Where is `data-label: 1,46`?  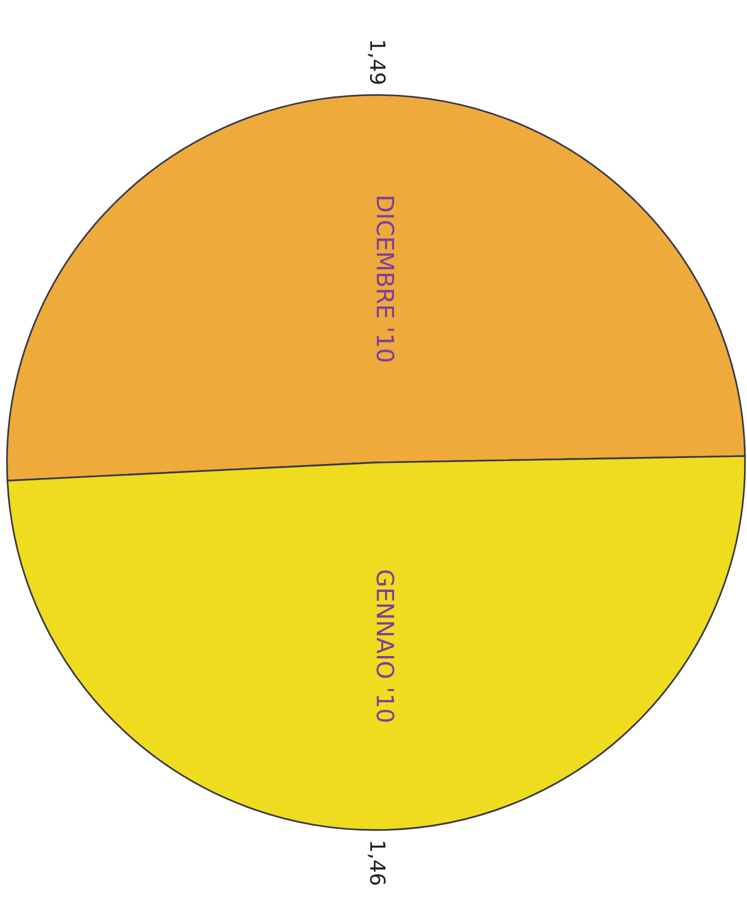 data-label: 1,46 is located at coordinates (377, 863).